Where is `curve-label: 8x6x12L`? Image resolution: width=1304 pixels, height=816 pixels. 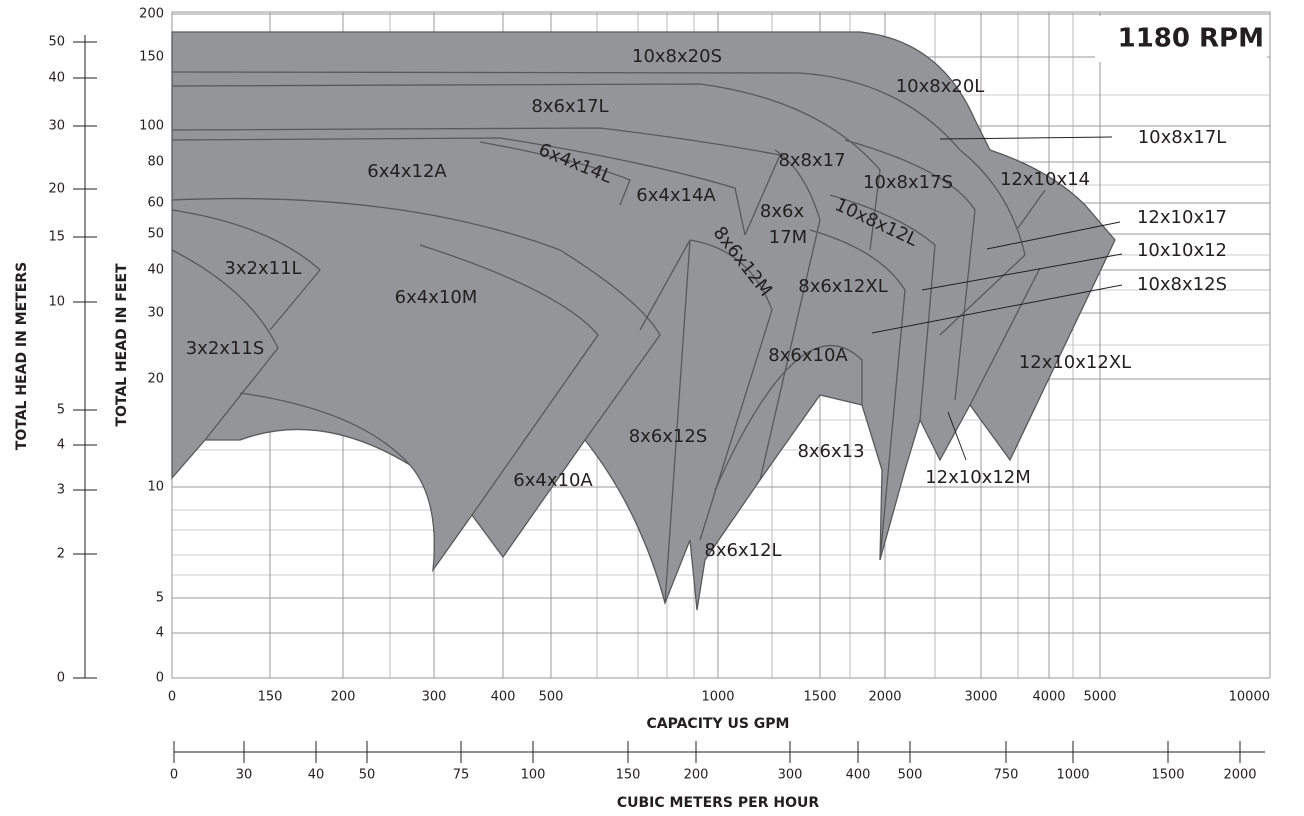
curve-label: 8x6x12L is located at coordinates (742, 550).